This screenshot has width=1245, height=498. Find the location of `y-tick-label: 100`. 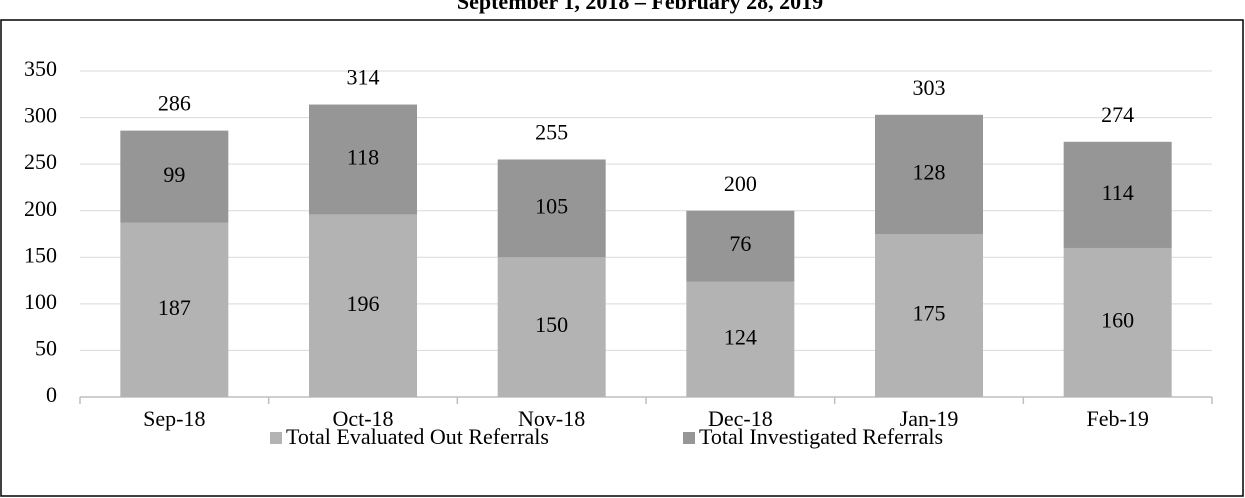

y-tick-label: 100 is located at coordinates (40, 301).